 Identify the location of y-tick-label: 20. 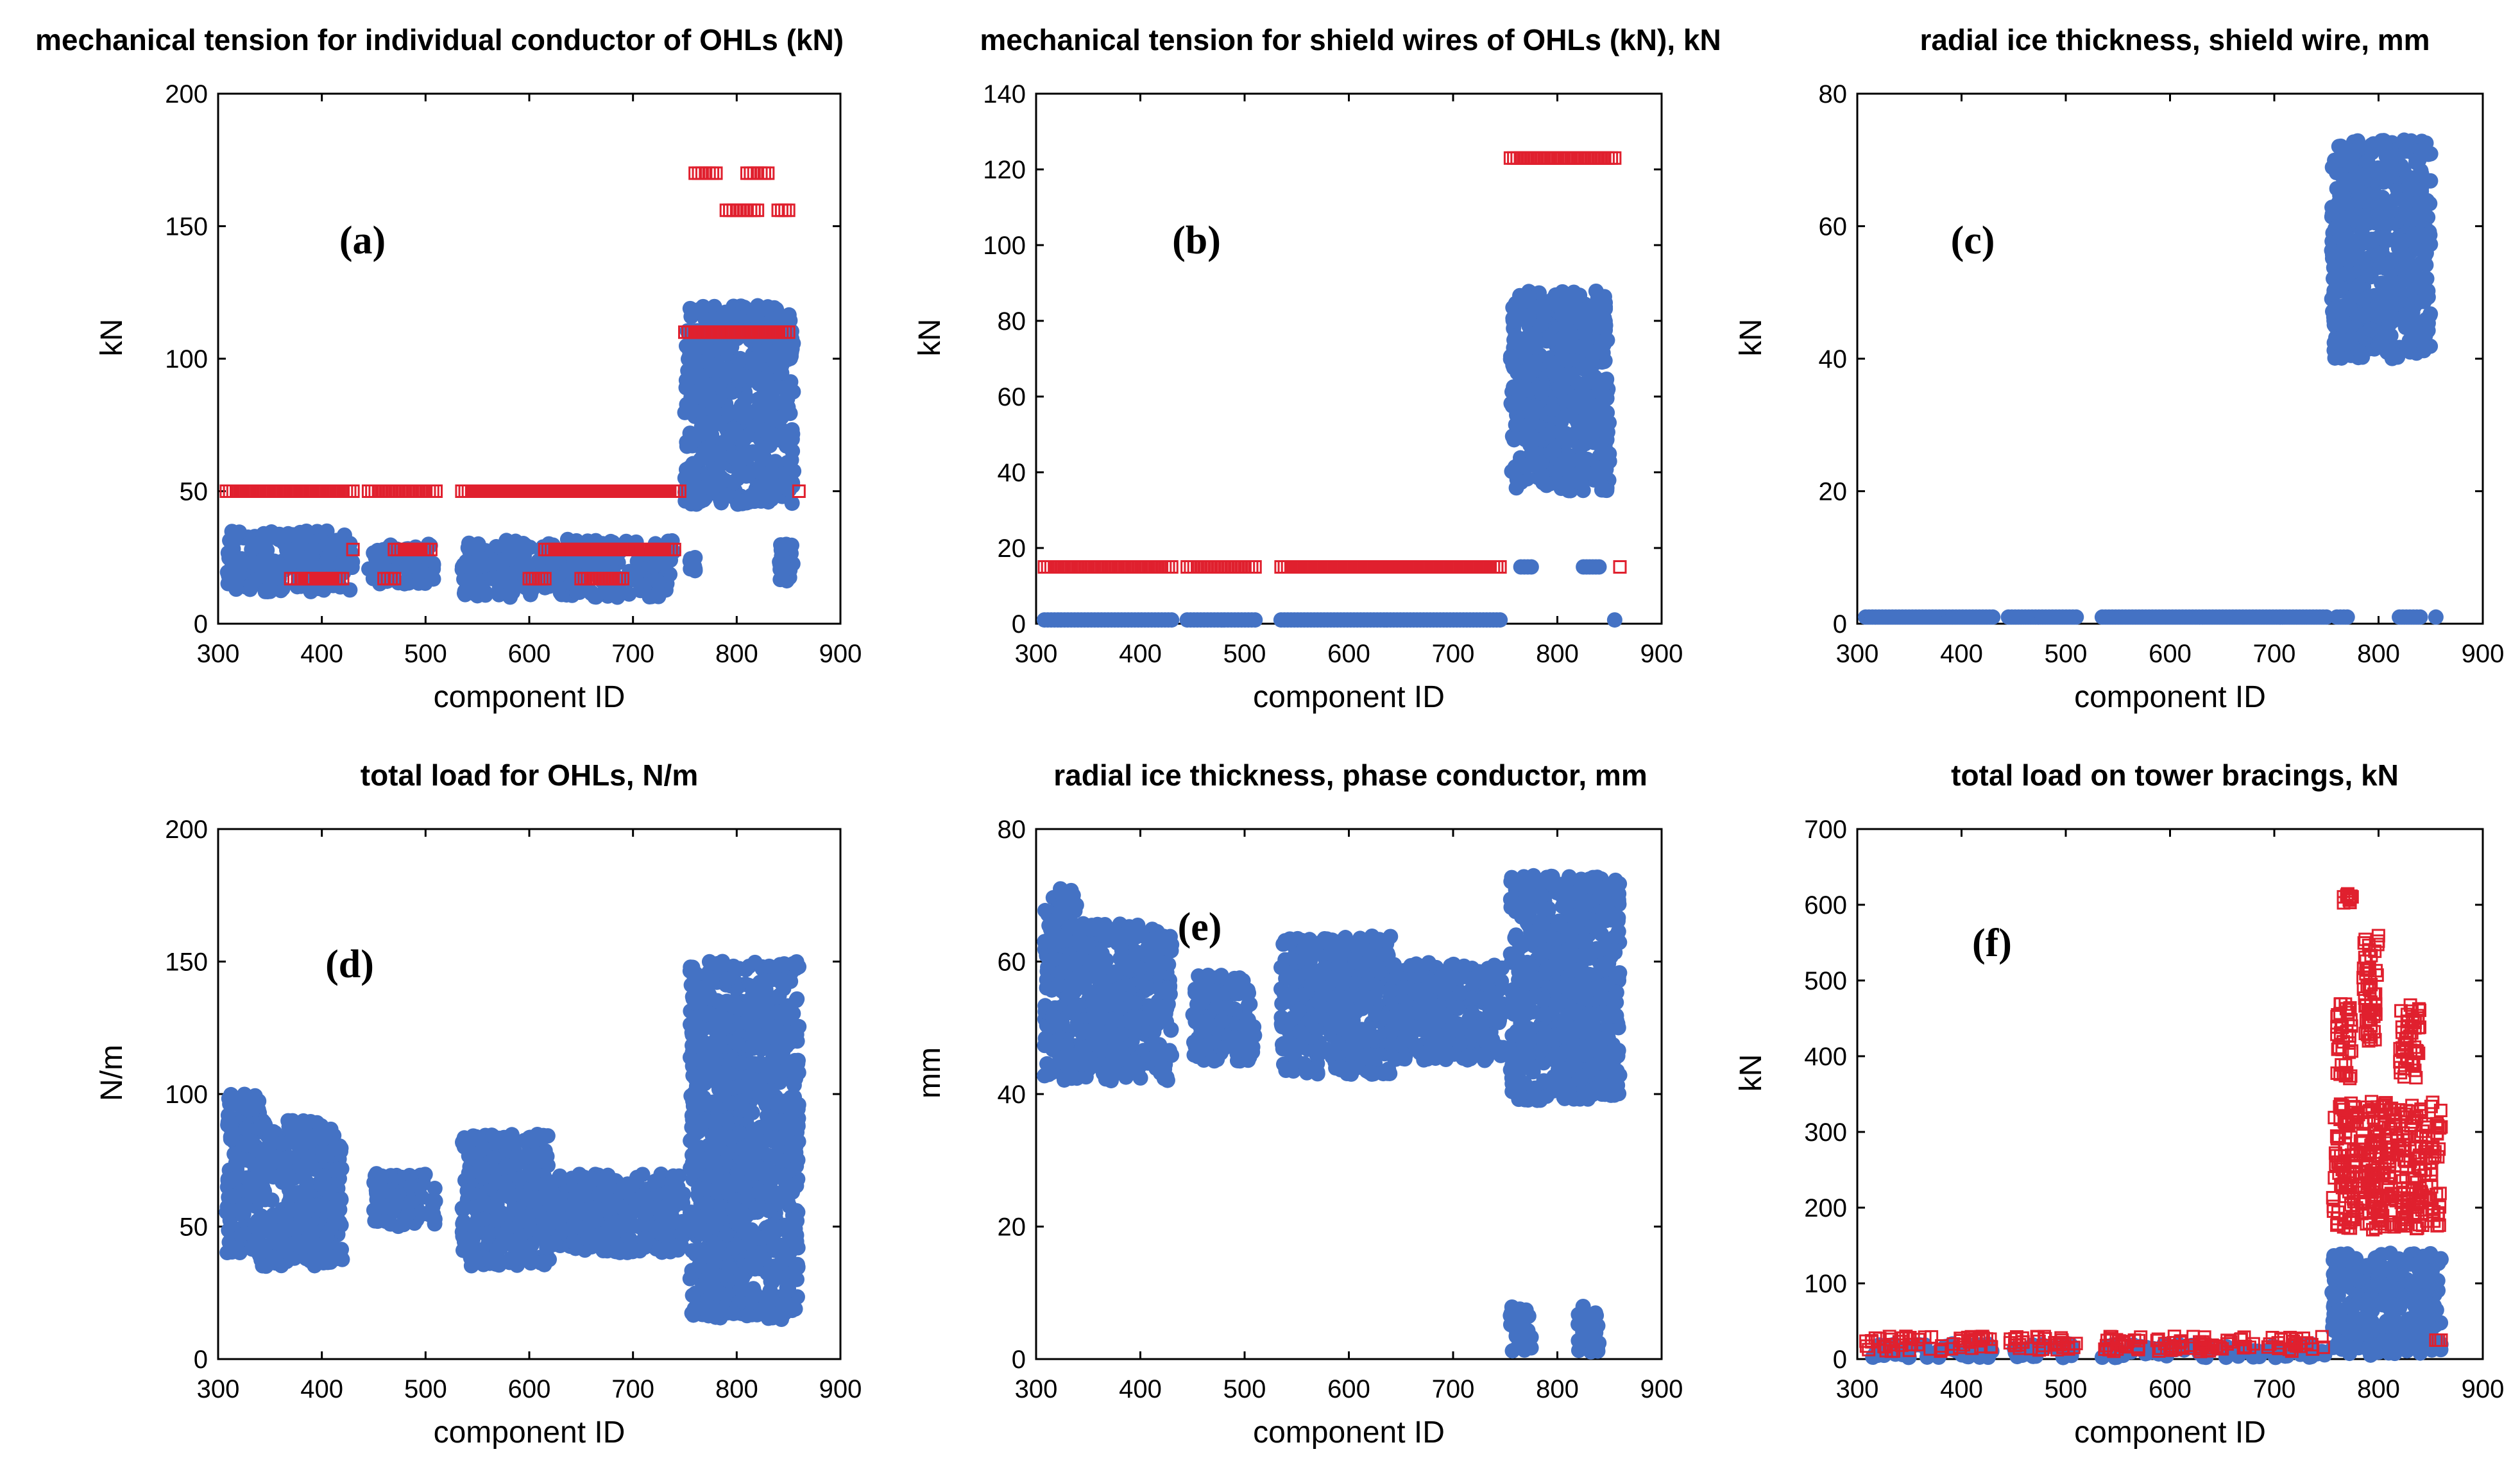
(1833, 492).